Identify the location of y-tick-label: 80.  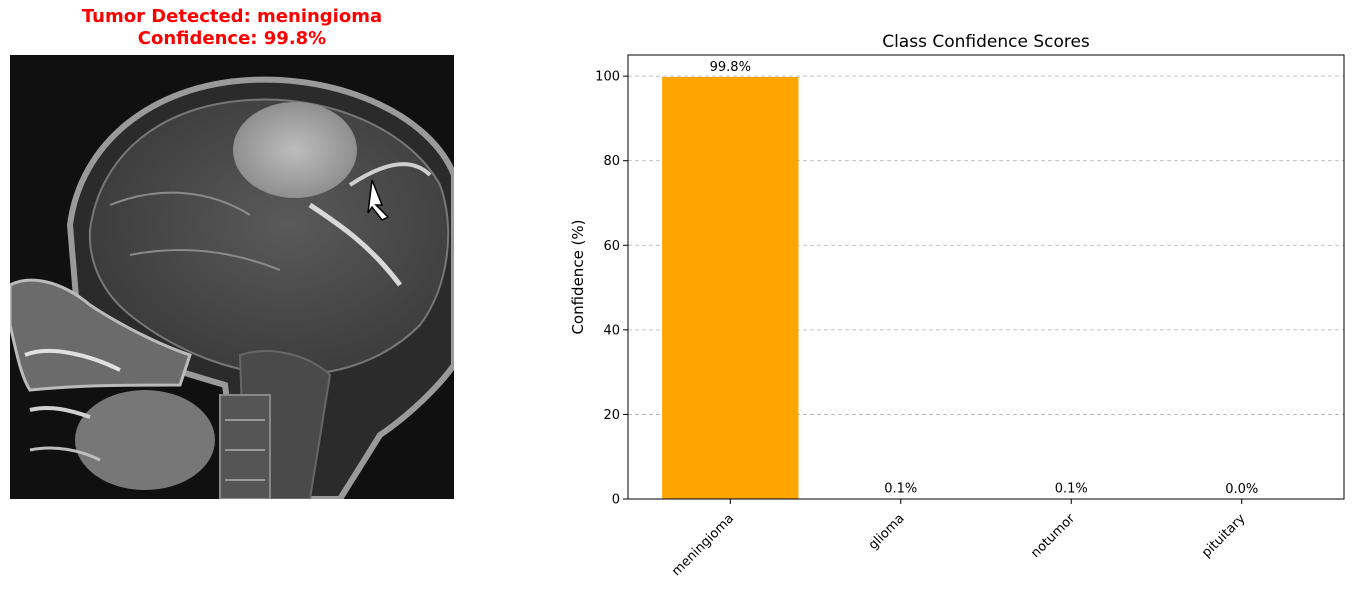
(611, 161).